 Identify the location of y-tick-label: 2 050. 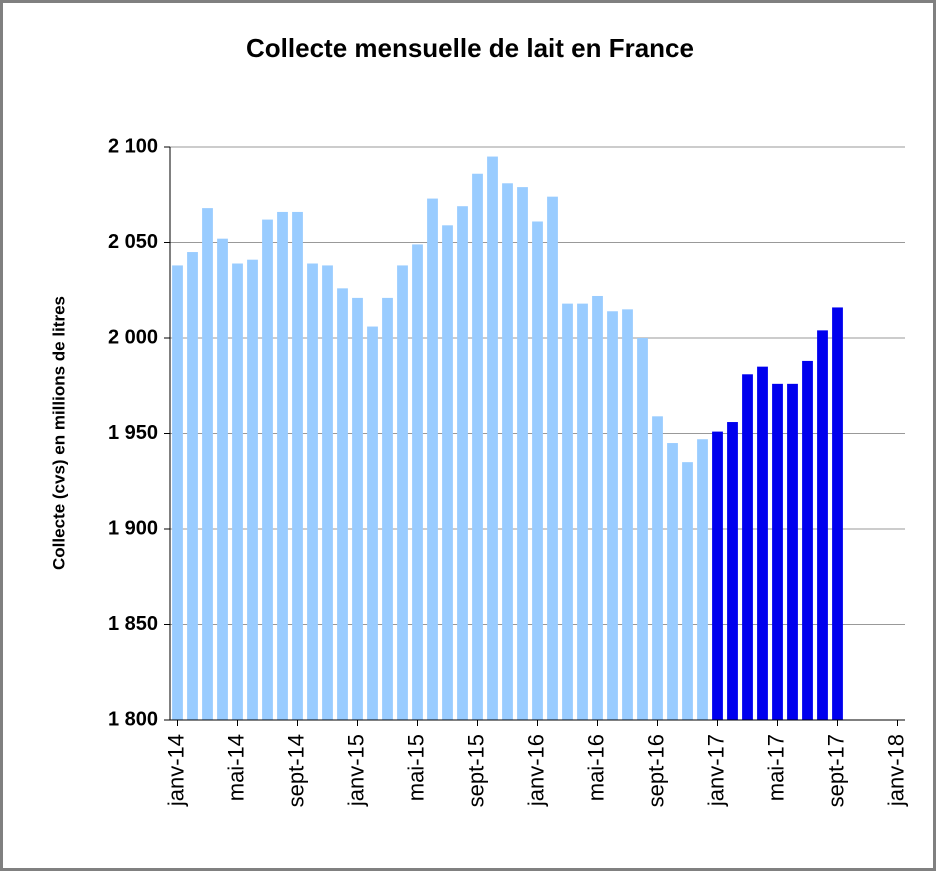
(133, 242).